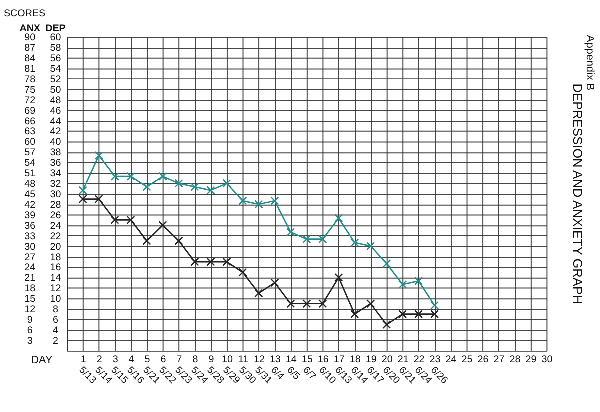 Image resolution: width=600 pixels, height=412 pixels. What do you see at coordinates (56, 111) in the screenshot?
I see `y2-tick-label: 46` at bounding box center [56, 111].